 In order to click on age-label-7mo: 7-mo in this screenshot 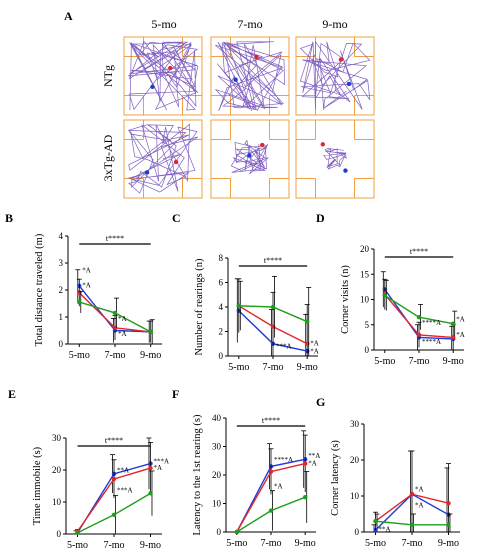, I will do `click(249, 24)`.